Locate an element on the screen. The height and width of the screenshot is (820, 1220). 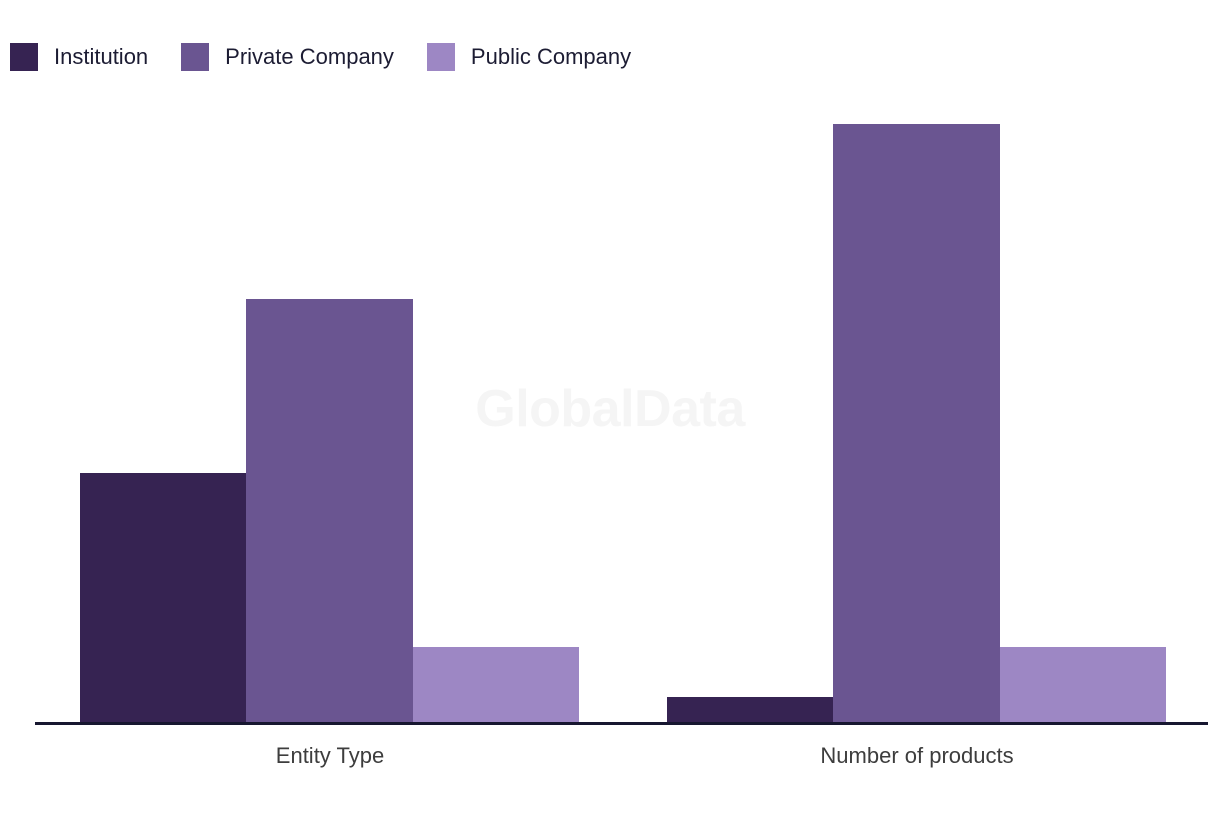
x-axis-line is located at coordinates (621, 723).